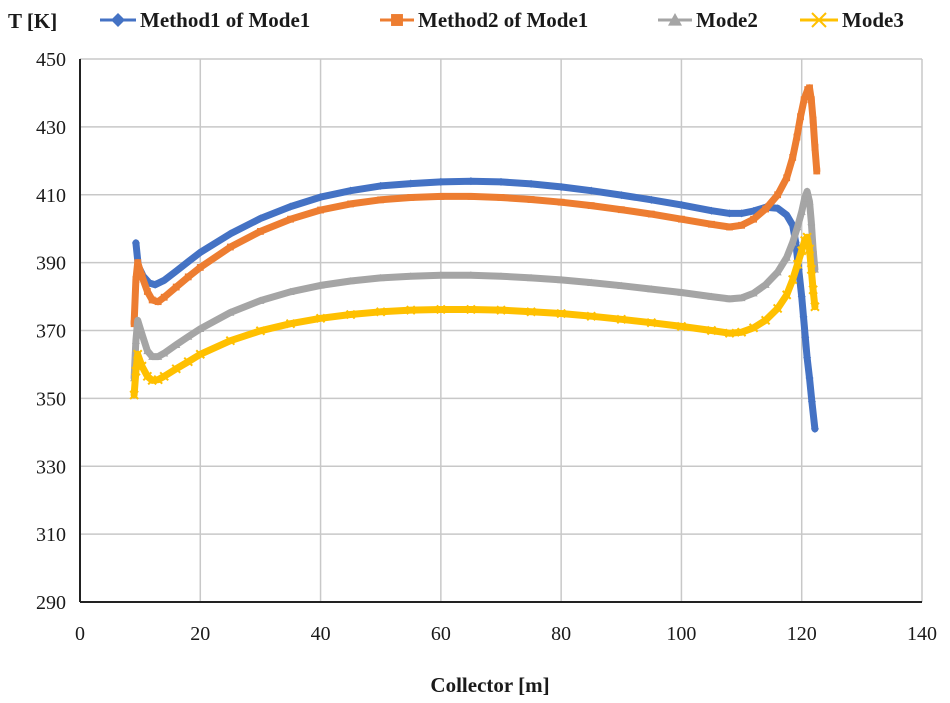 The width and height of the screenshot is (950, 703). What do you see at coordinates (51, 467) in the screenshot?
I see `y-tick-label: 330` at bounding box center [51, 467].